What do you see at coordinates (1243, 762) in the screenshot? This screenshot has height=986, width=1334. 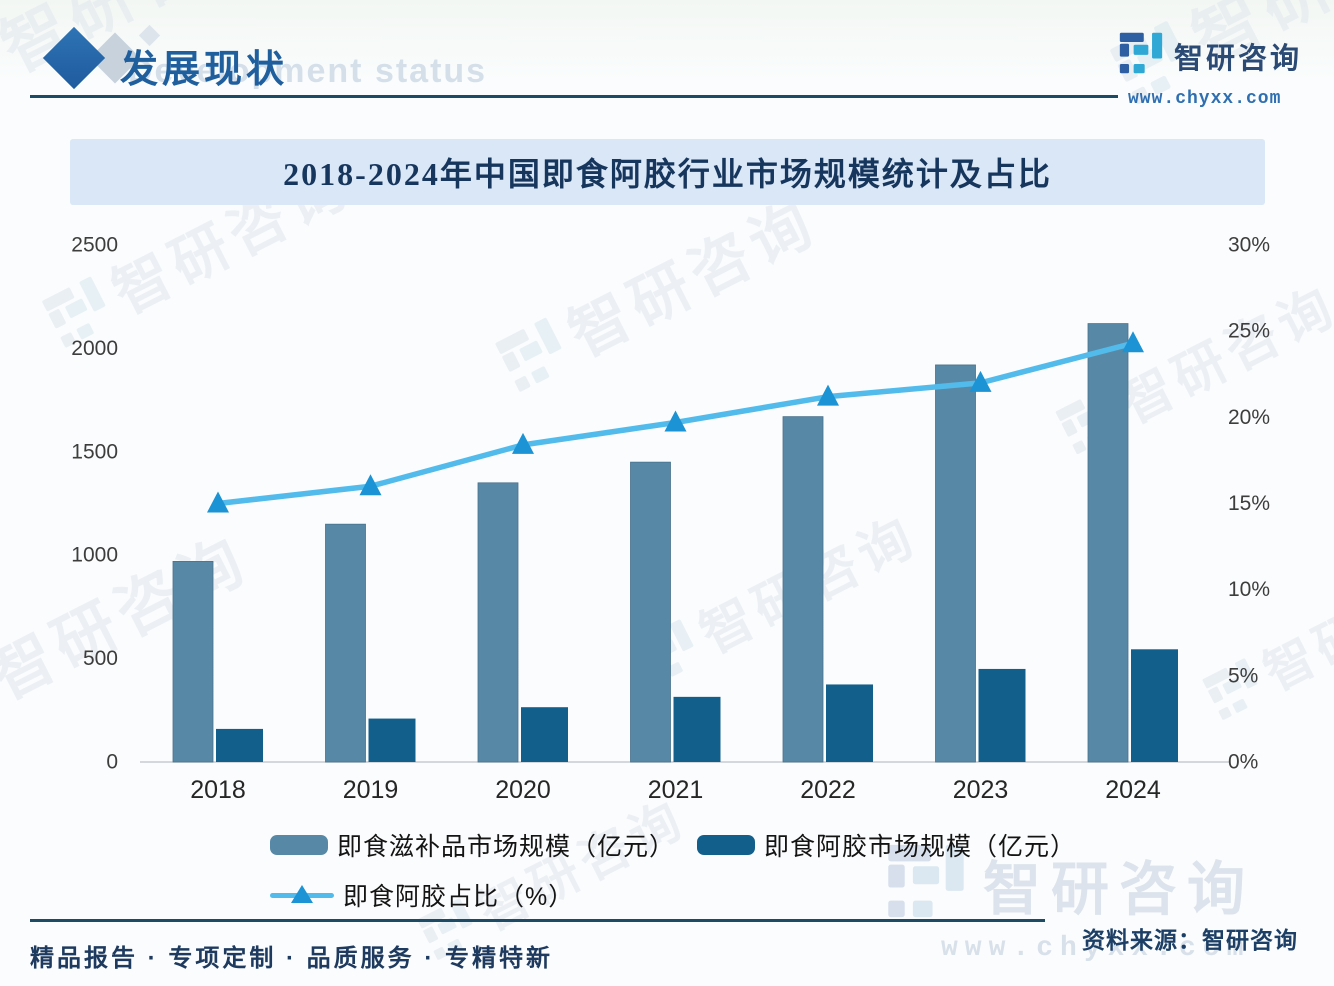 I see `right-axis-tick: 0%` at bounding box center [1243, 762].